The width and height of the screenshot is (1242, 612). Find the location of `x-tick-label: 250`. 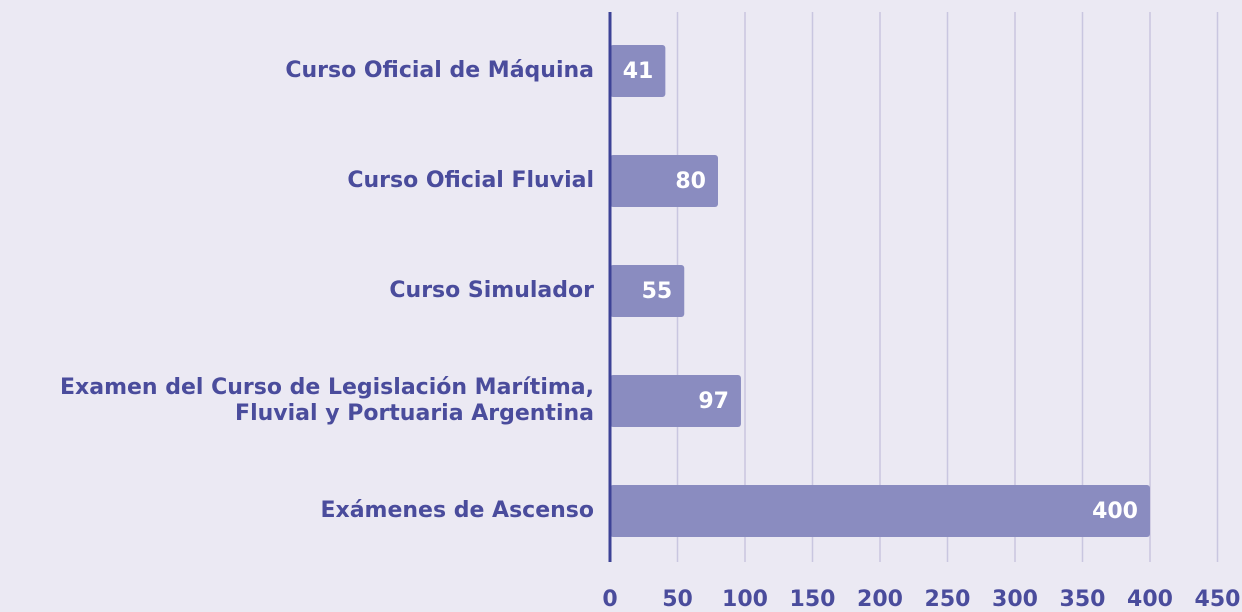

x-tick-label: 250 is located at coordinates (948, 599).